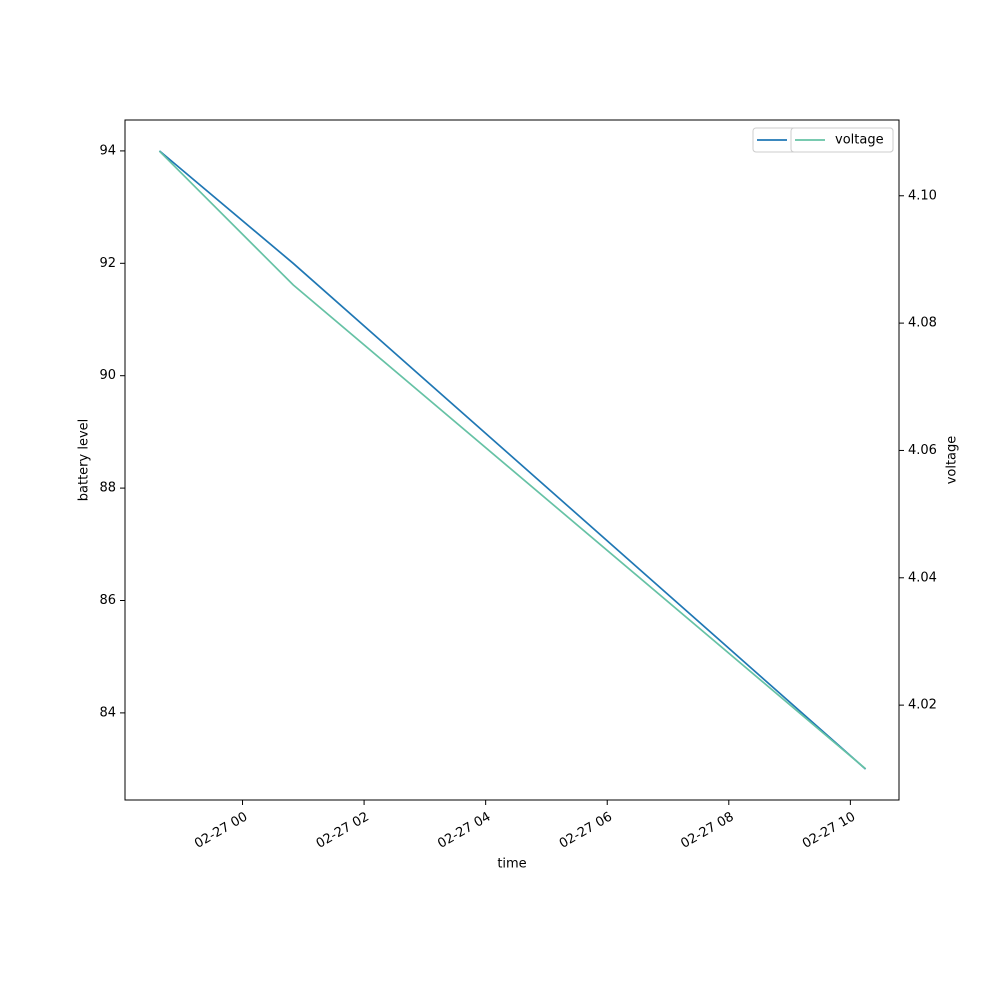 This screenshot has width=1000, height=1004. Describe the element at coordinates (859, 140) in the screenshot. I see `legend-label: voltage` at that location.